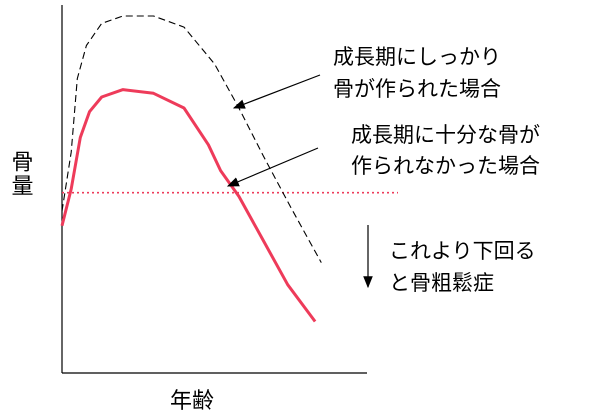 The width and height of the screenshot is (589, 419). What do you see at coordinates (462, 267) in the screenshot?
I see `annotation-osteoporosis: これより下回る と骨粗鬆症` at bounding box center [462, 267].